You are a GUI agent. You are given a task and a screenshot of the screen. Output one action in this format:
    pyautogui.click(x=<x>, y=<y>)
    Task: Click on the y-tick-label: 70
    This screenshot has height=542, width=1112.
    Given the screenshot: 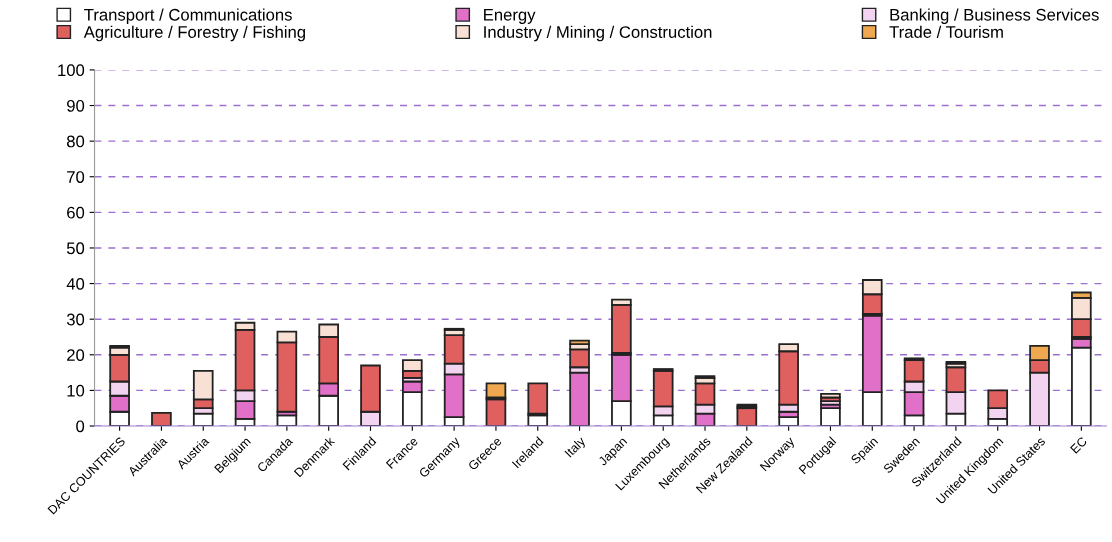 What is the action you would take?
    pyautogui.click(x=76, y=177)
    